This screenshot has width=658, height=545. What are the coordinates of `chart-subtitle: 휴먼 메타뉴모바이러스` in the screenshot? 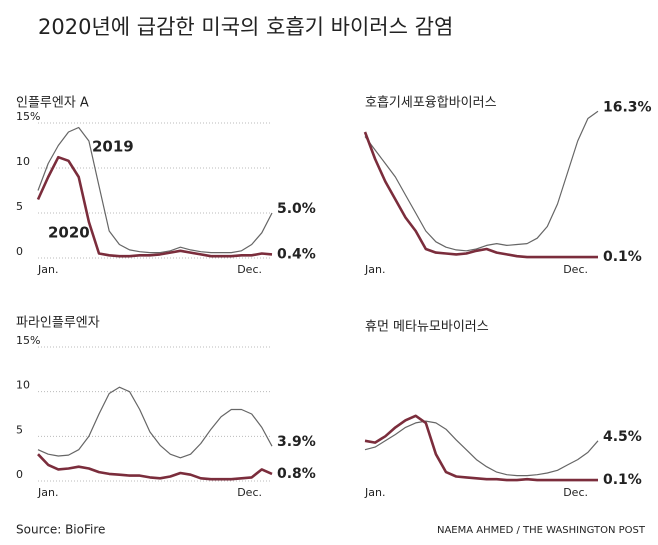 It's located at (427, 327).